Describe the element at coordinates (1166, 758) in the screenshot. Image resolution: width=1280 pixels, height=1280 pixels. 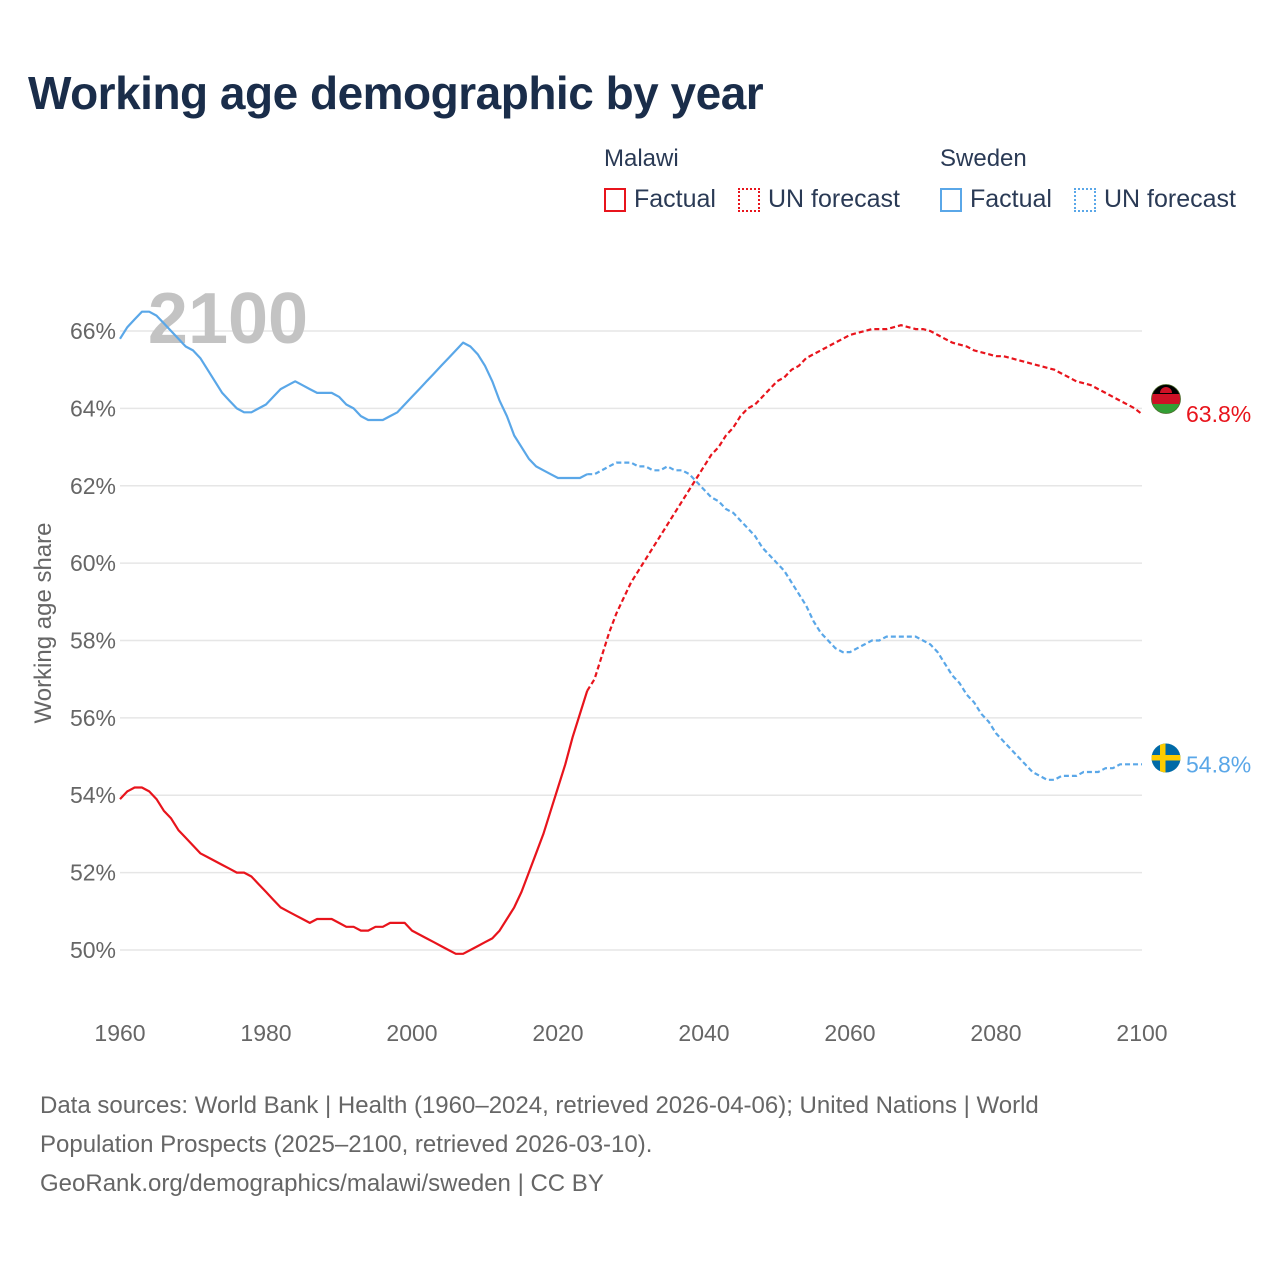
I see `sweden-flag-icon` at that location.